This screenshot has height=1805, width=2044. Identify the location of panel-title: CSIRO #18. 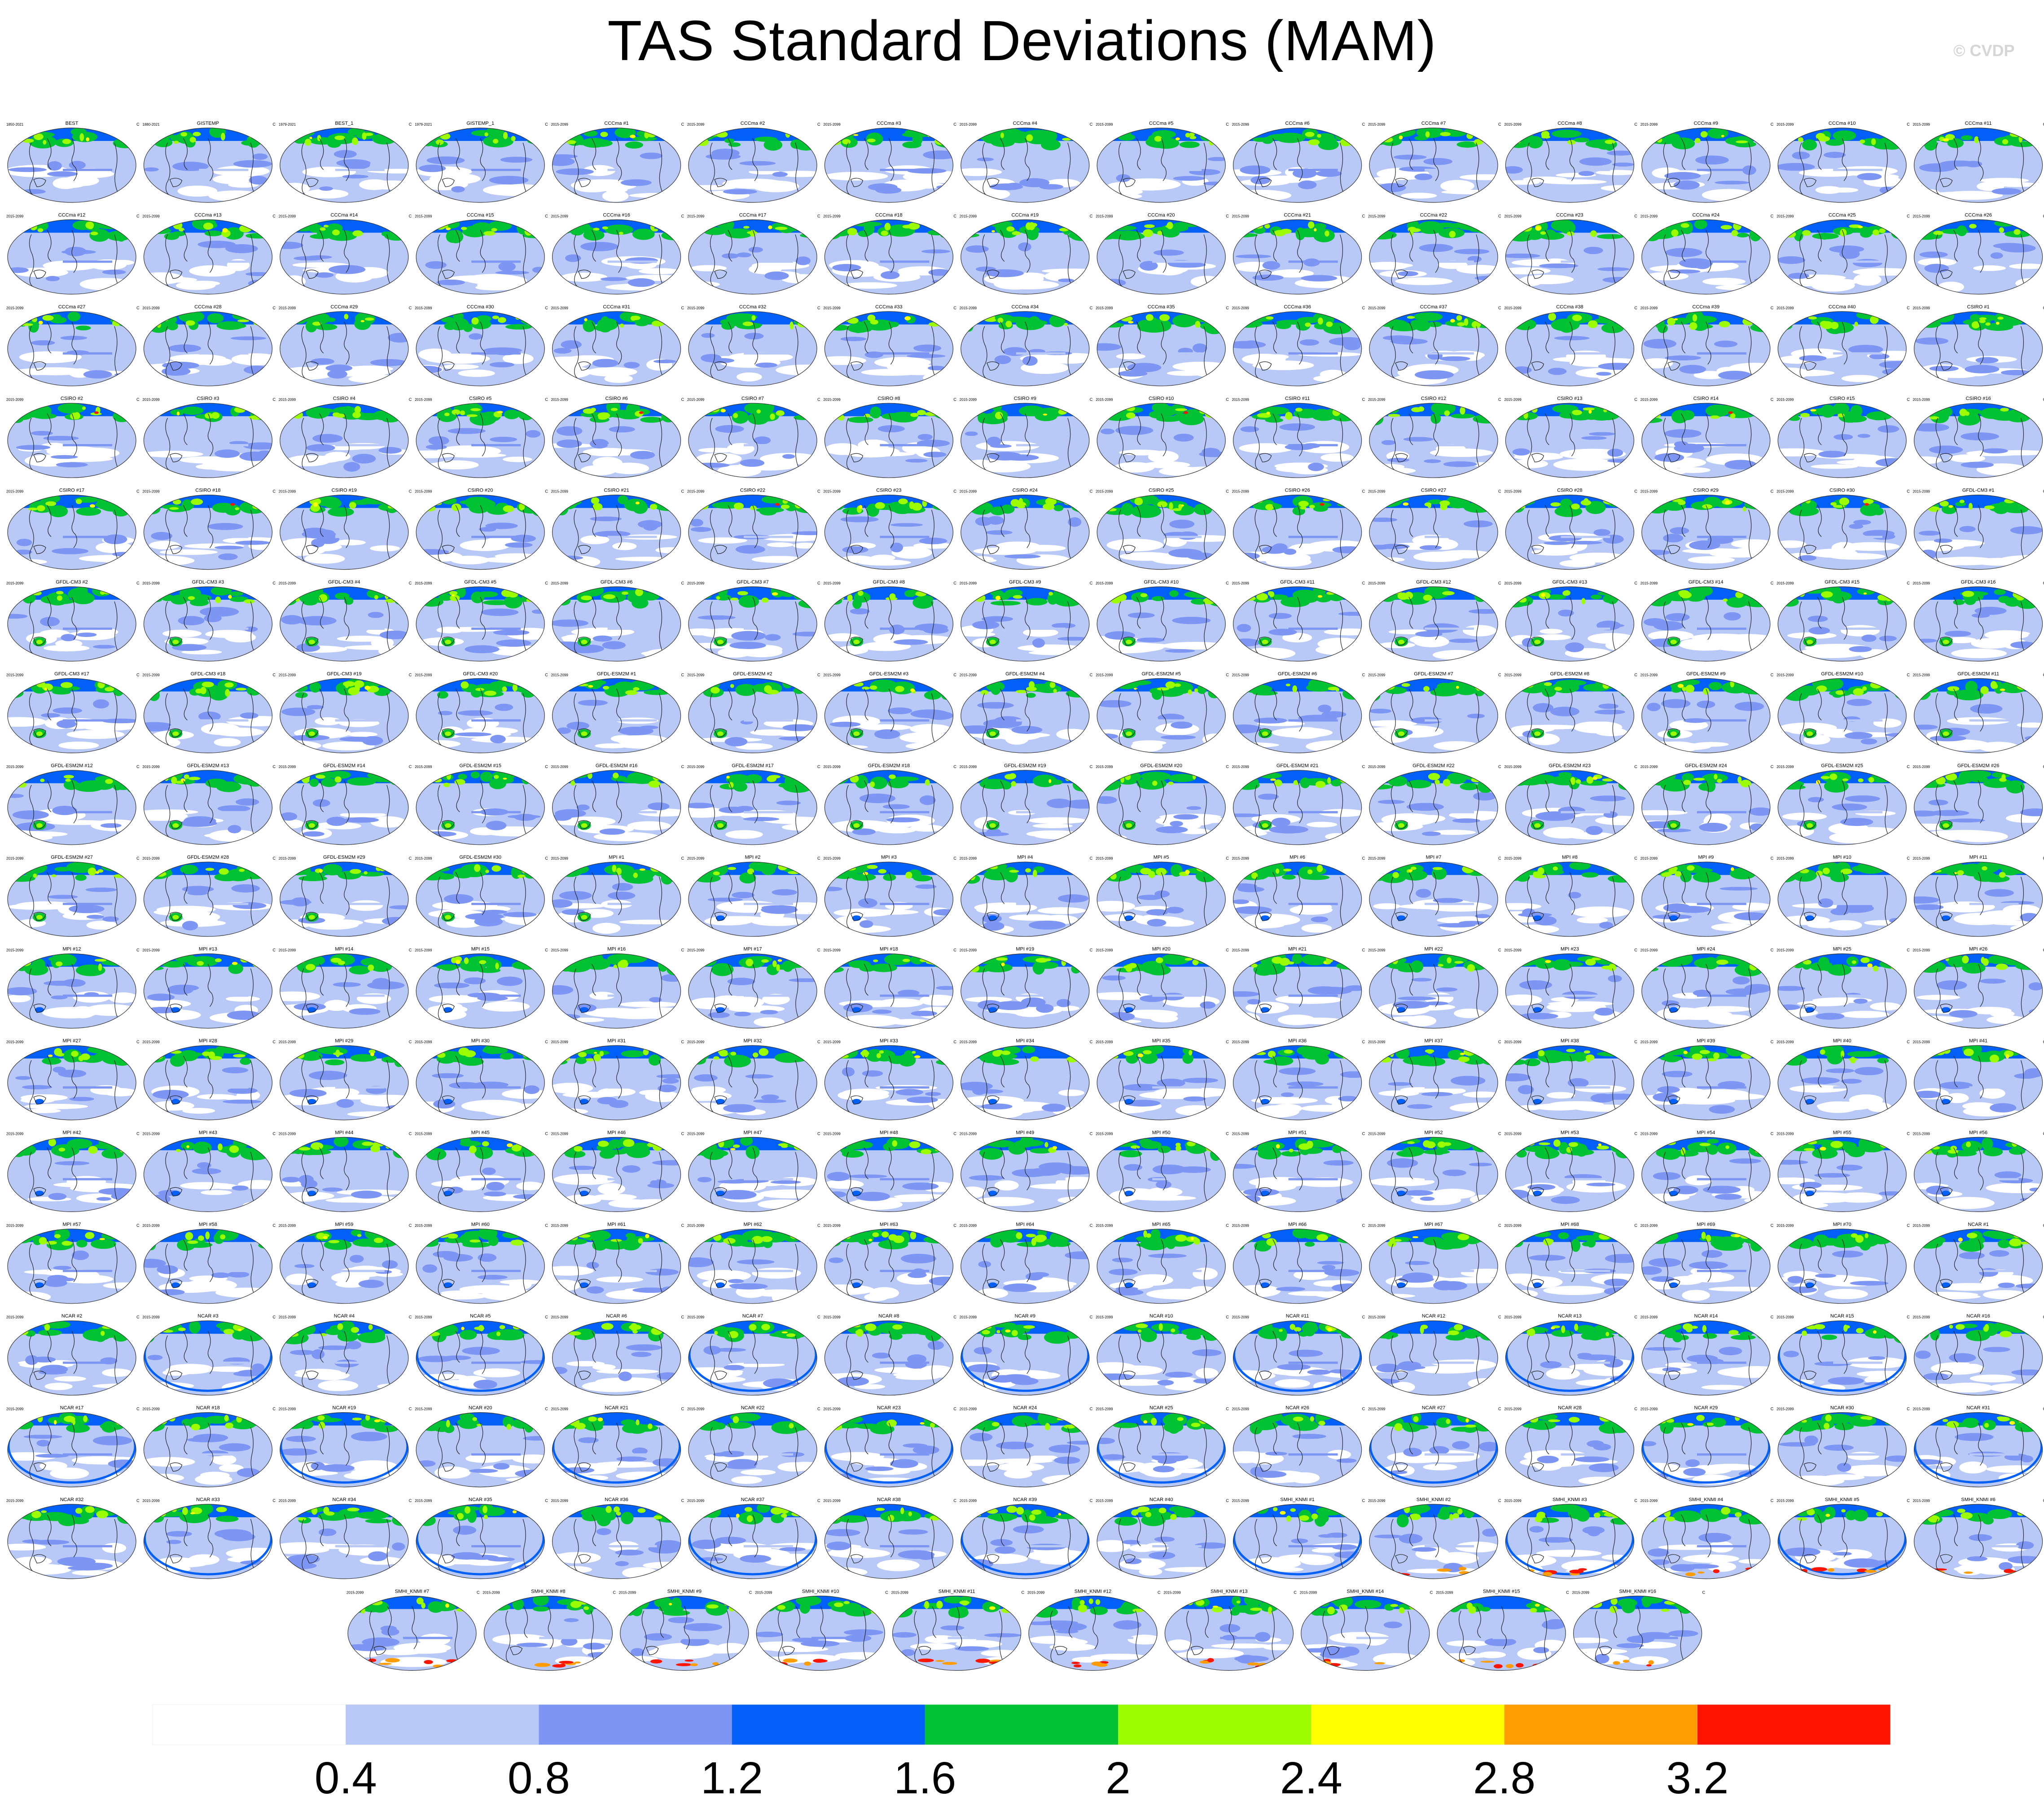
(207, 490).